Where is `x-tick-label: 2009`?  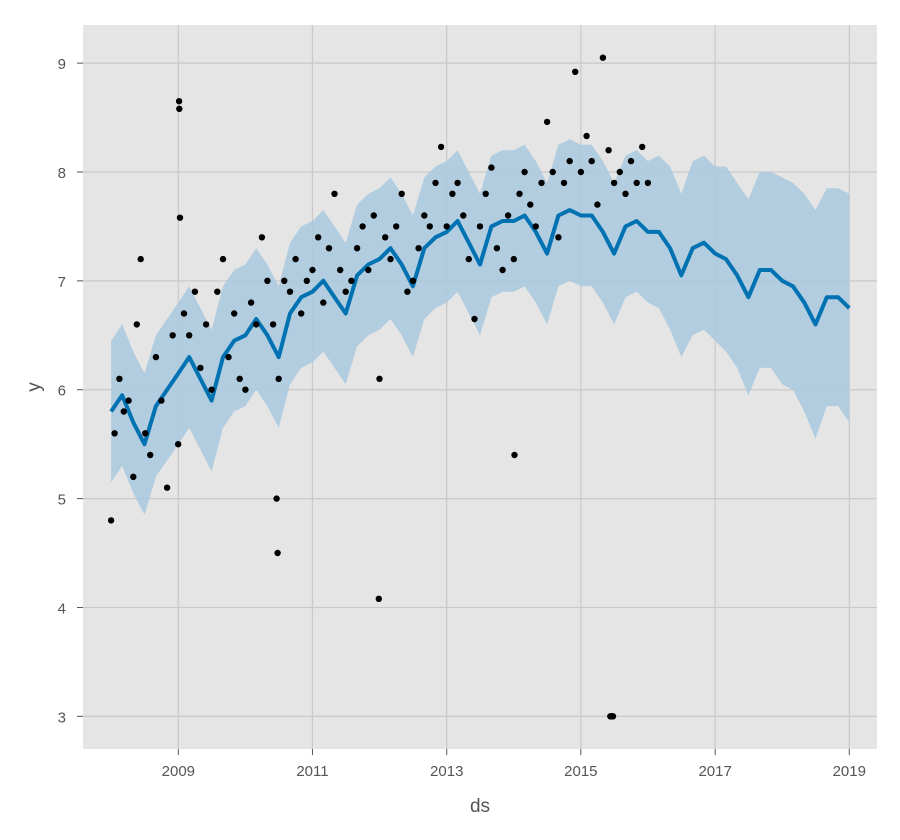 x-tick-label: 2009 is located at coordinates (178, 771).